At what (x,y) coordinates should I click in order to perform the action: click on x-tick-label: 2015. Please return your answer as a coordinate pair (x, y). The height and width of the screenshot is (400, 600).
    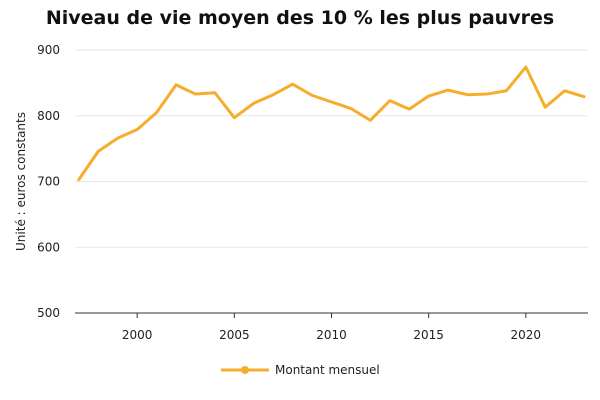
    Looking at the image, I should click on (428, 335).